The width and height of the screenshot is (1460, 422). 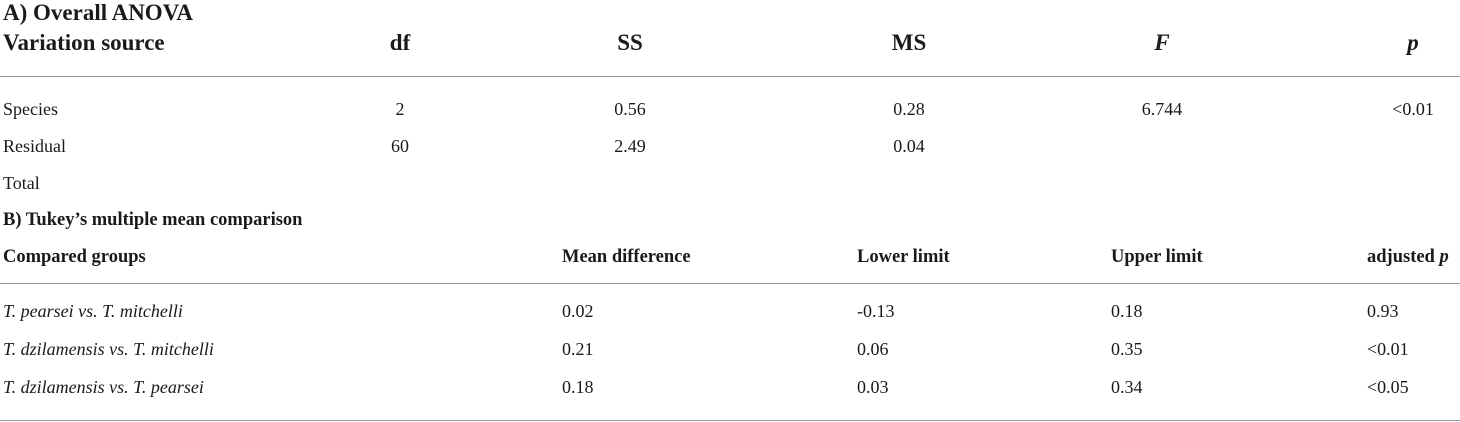 What do you see at coordinates (1413, 109) in the screenshot?
I see `row-p: <0.01` at bounding box center [1413, 109].